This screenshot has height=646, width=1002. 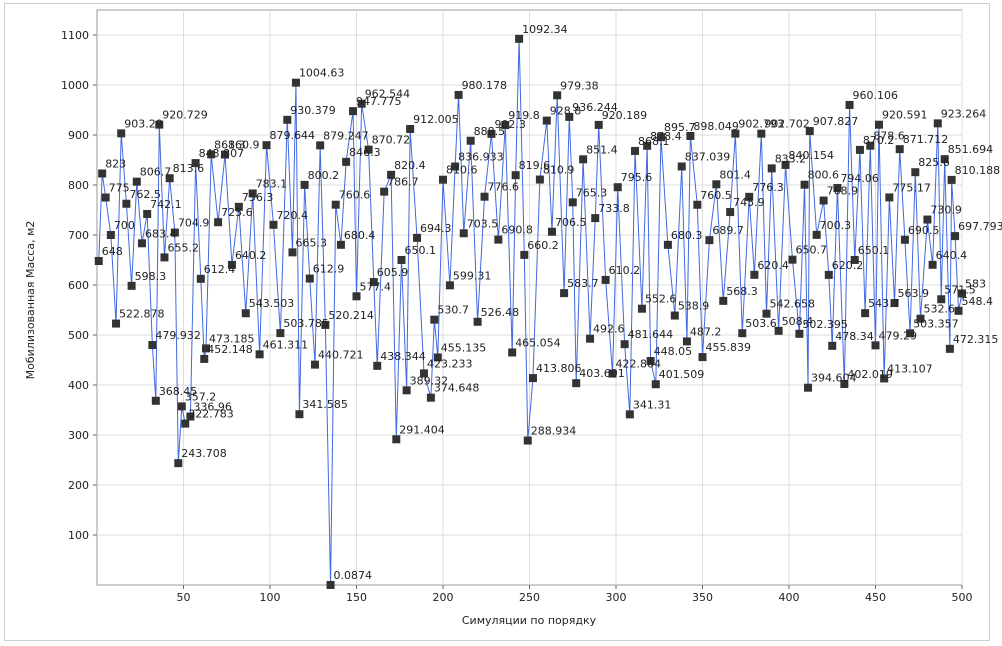 What do you see at coordinates (230, 349) in the screenshot?
I see `data-label: 452.148` at bounding box center [230, 349].